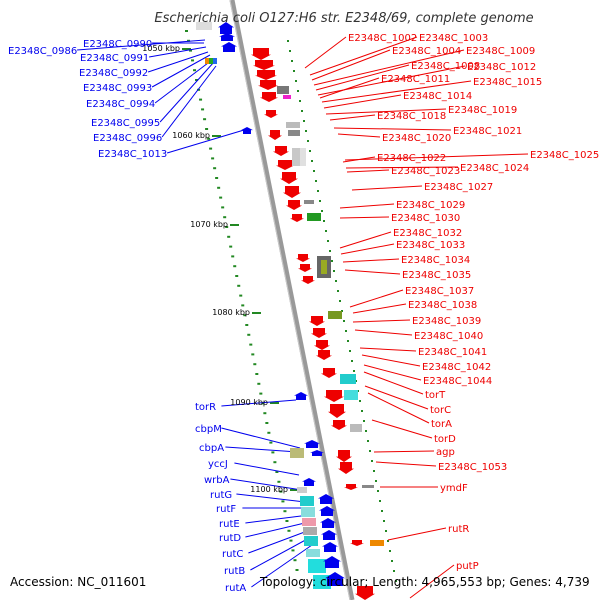 The height and width of the screenshot is (600, 600). What do you see at coordinates (425, 171) in the screenshot?
I see `gene-label-reverse: E2348C_1023` at bounding box center [425, 171].